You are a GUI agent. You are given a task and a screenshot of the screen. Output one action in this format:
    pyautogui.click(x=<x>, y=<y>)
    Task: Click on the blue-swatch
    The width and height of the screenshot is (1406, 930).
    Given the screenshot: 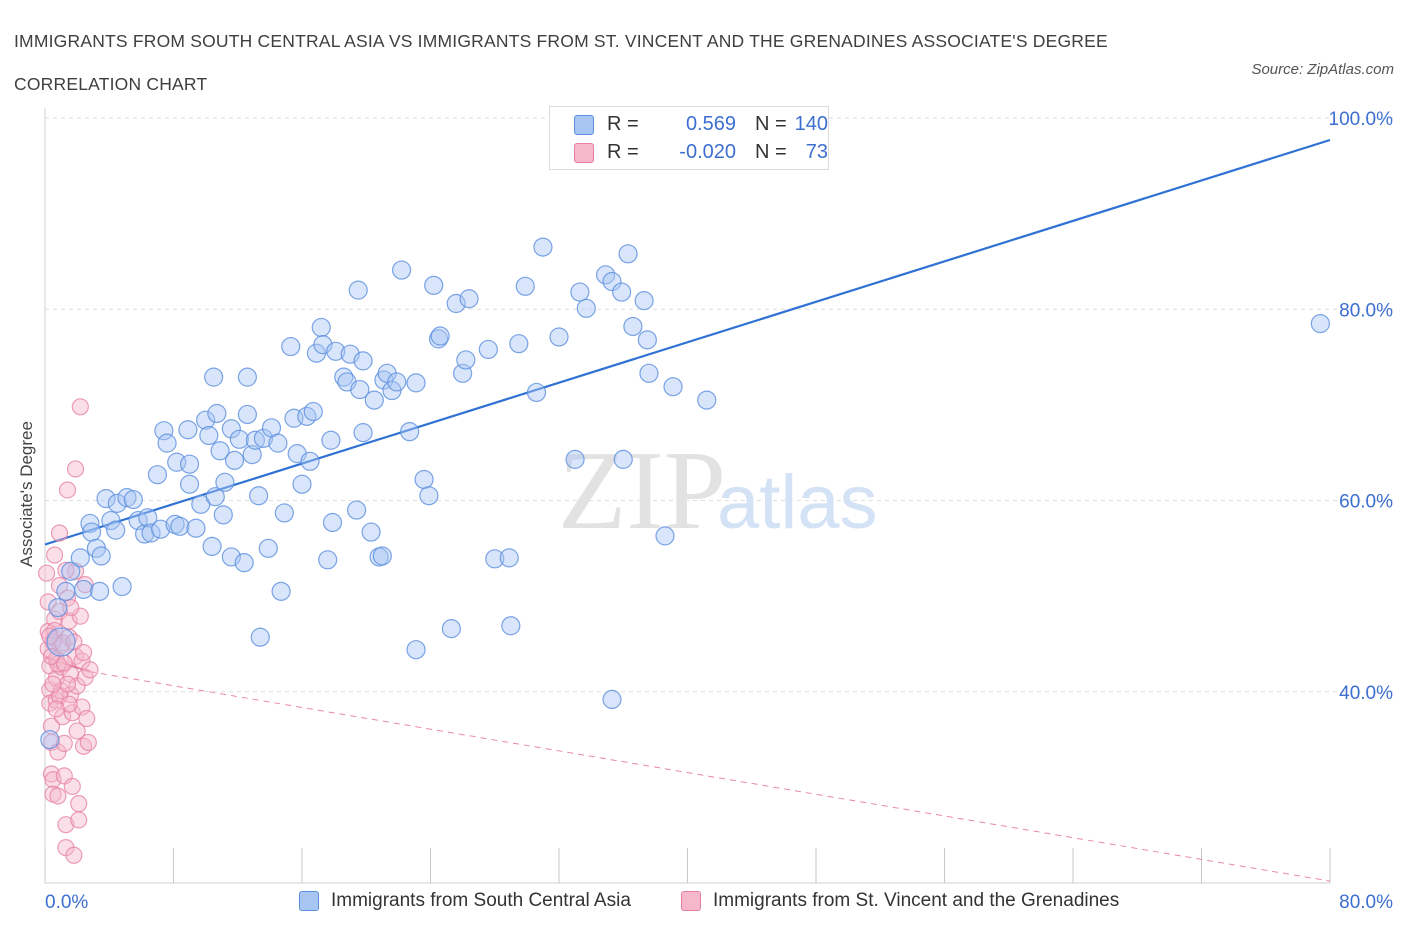 What is the action you would take?
    pyautogui.click(x=584, y=125)
    